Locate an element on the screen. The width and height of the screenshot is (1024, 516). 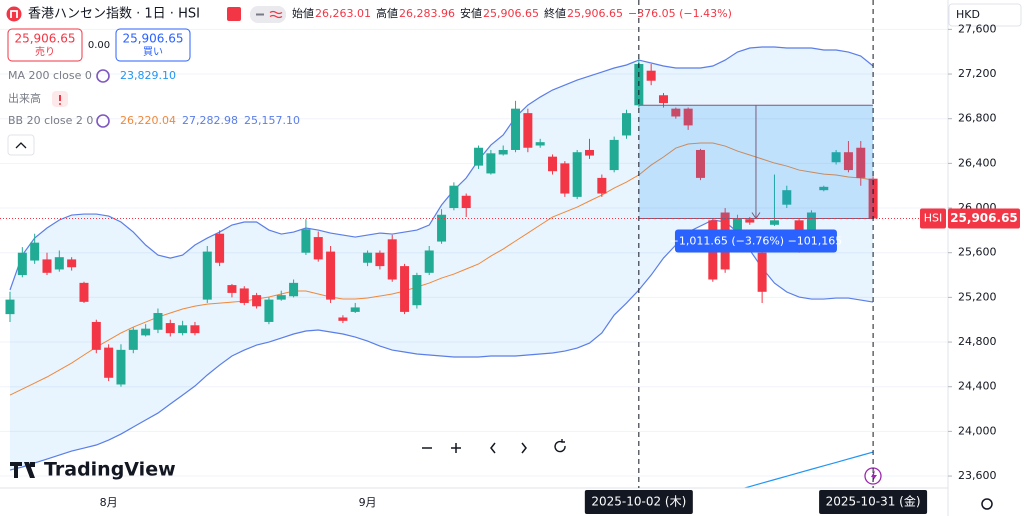
scroll-right-glyph is located at coordinates (524, 448).